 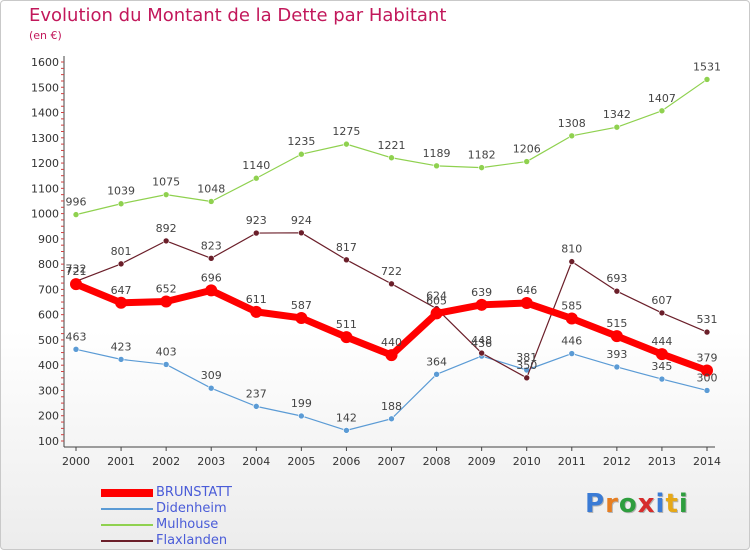 What do you see at coordinates (121, 461) in the screenshot?
I see `x-tick-label: 2001` at bounding box center [121, 461].